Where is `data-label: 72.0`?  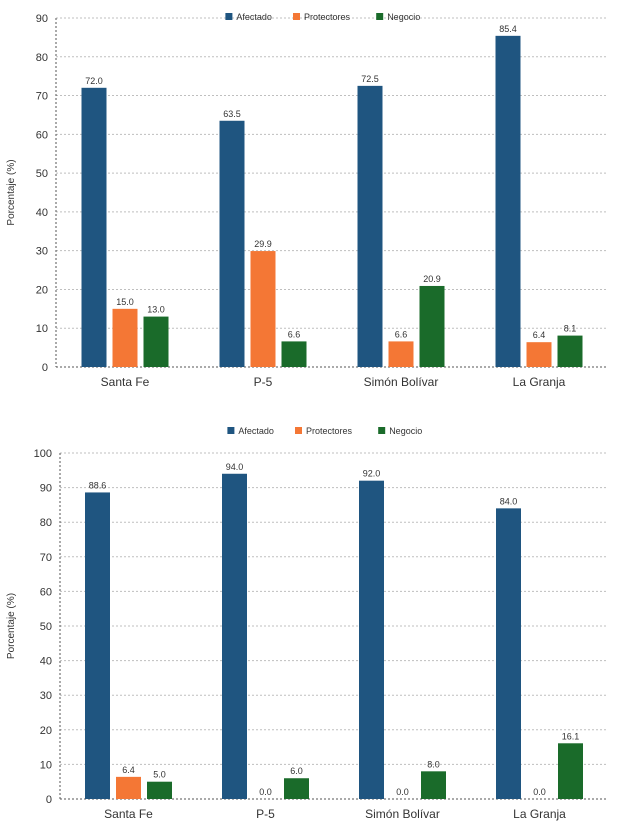
data-label: 72.0 is located at coordinates (94, 81).